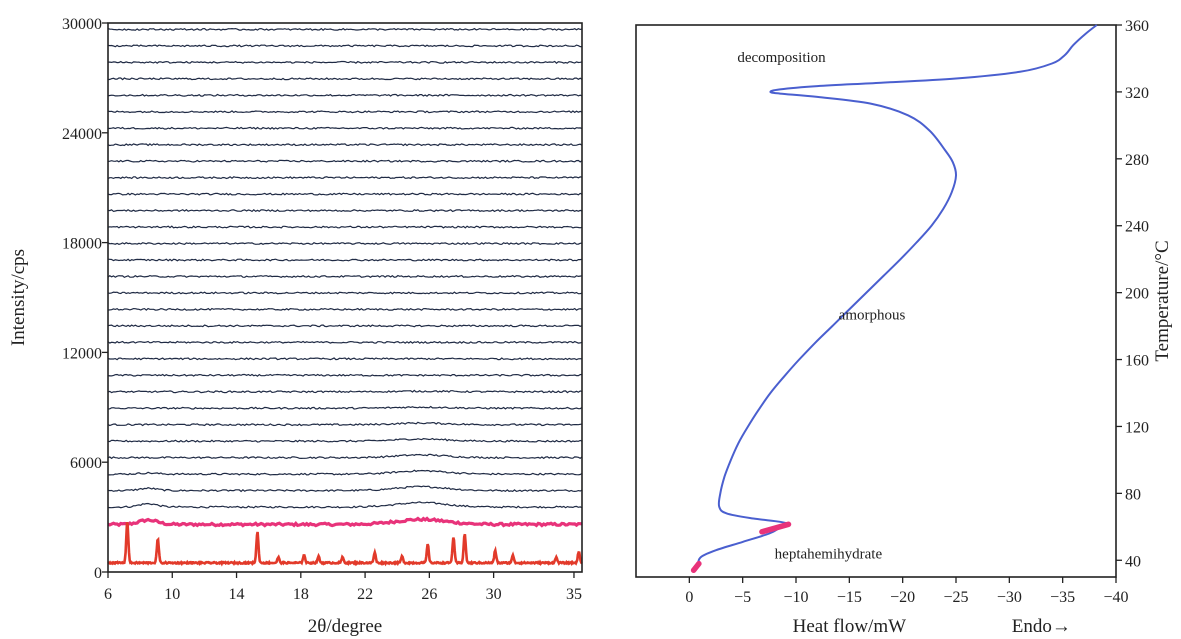 The image size is (1181, 639). Describe the element at coordinates (689, 597) in the screenshot. I see `dsc-x-tick-label: 0` at that location.